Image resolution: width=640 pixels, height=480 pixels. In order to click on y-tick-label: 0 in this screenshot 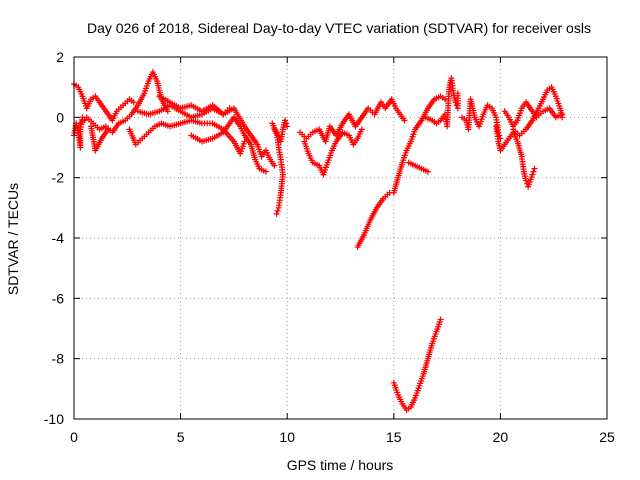, I will do `click(60, 117)`.